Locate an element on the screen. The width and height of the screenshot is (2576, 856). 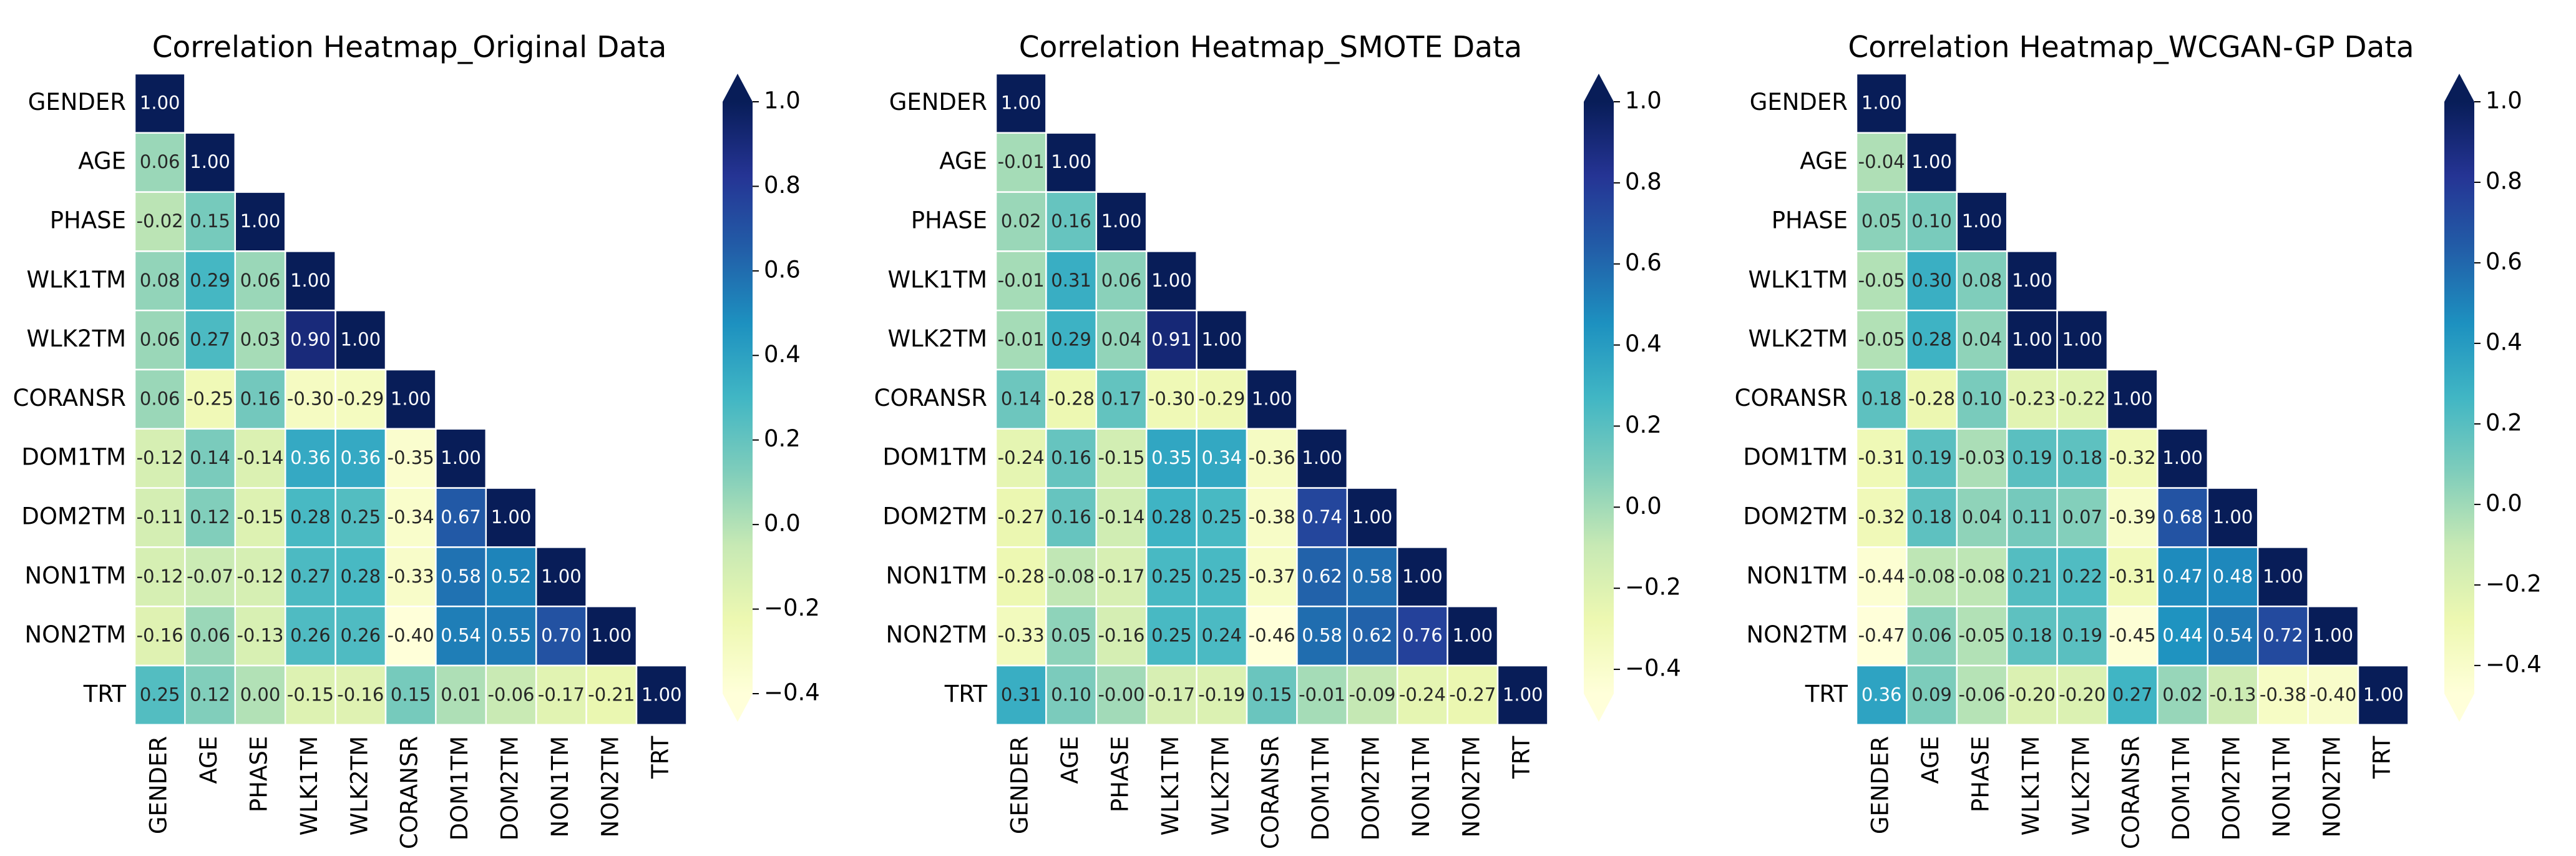
colorbar-tick-label: 0.8 is located at coordinates (782, 185).